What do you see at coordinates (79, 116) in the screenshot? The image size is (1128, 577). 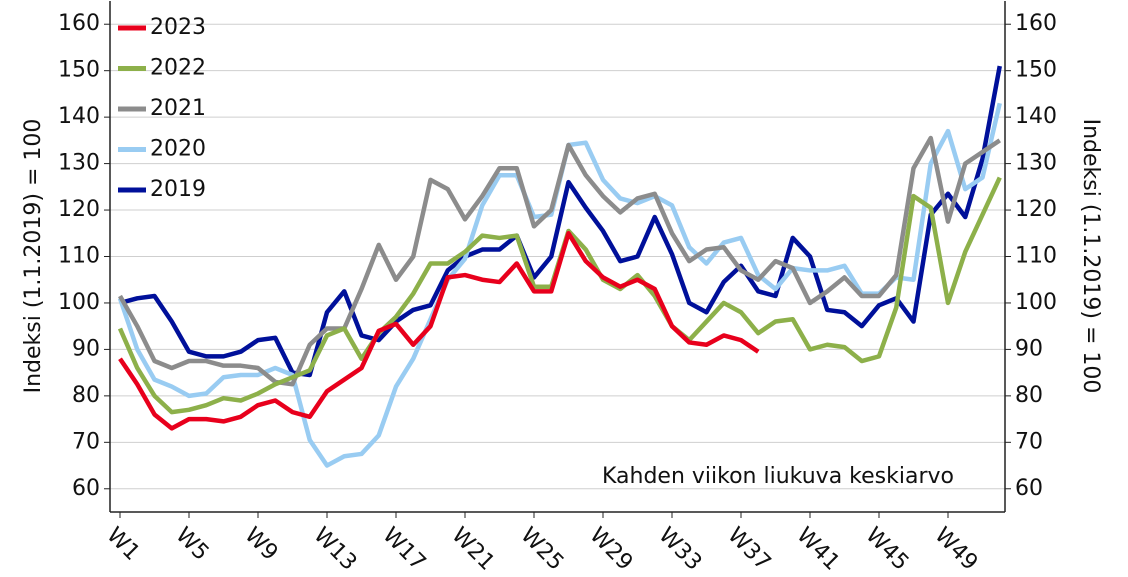 I see `y-tick-label: 140` at bounding box center [79, 116].